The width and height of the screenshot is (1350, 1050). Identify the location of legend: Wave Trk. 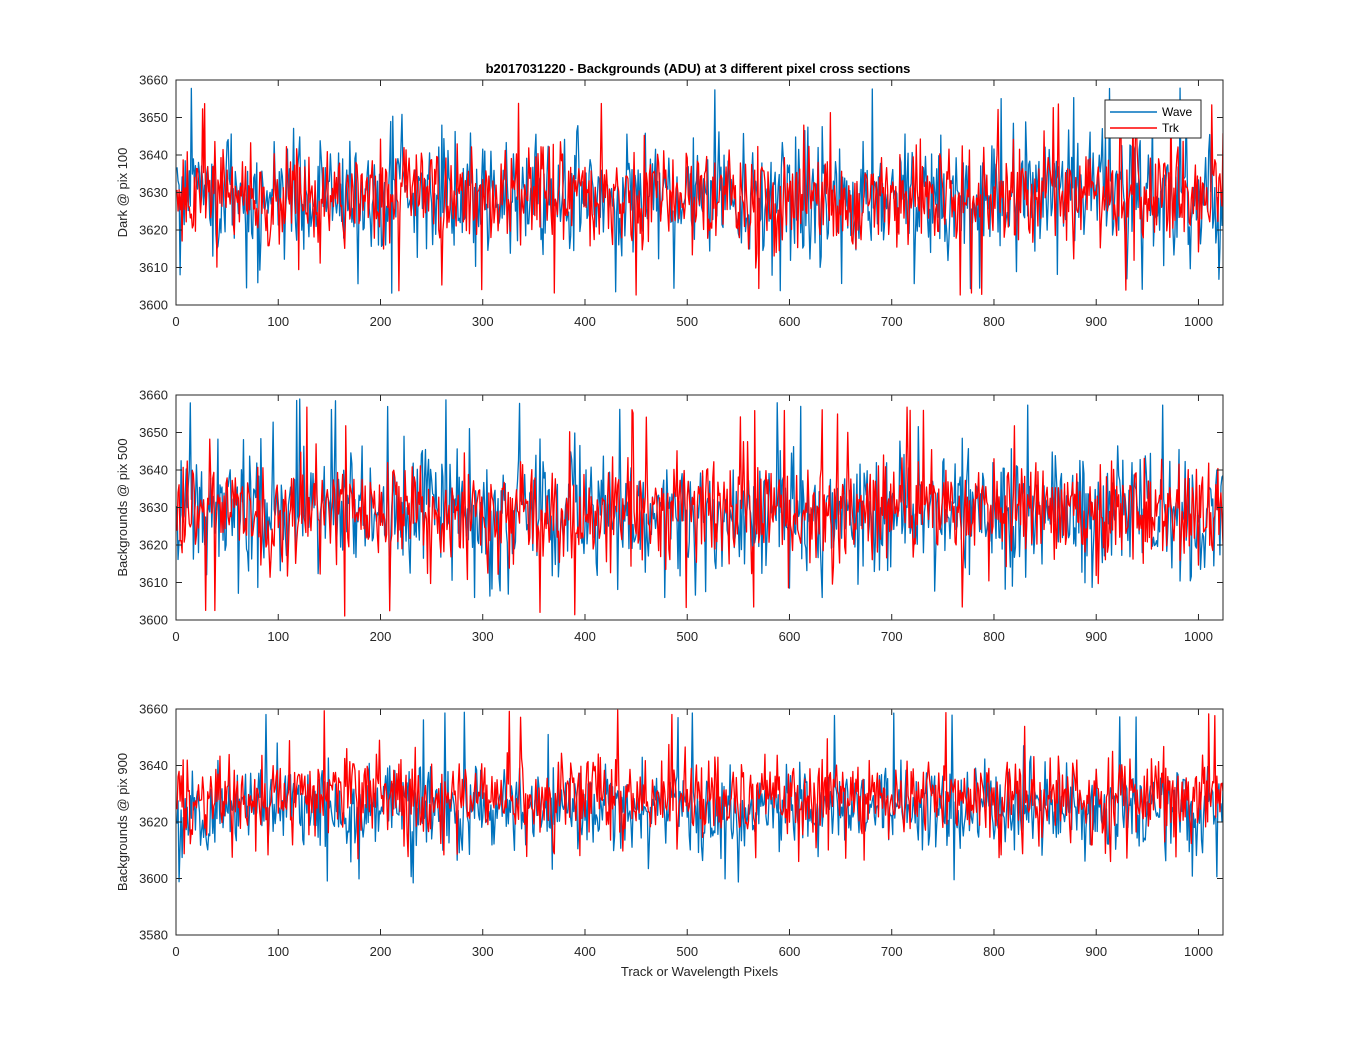
(1153, 119).